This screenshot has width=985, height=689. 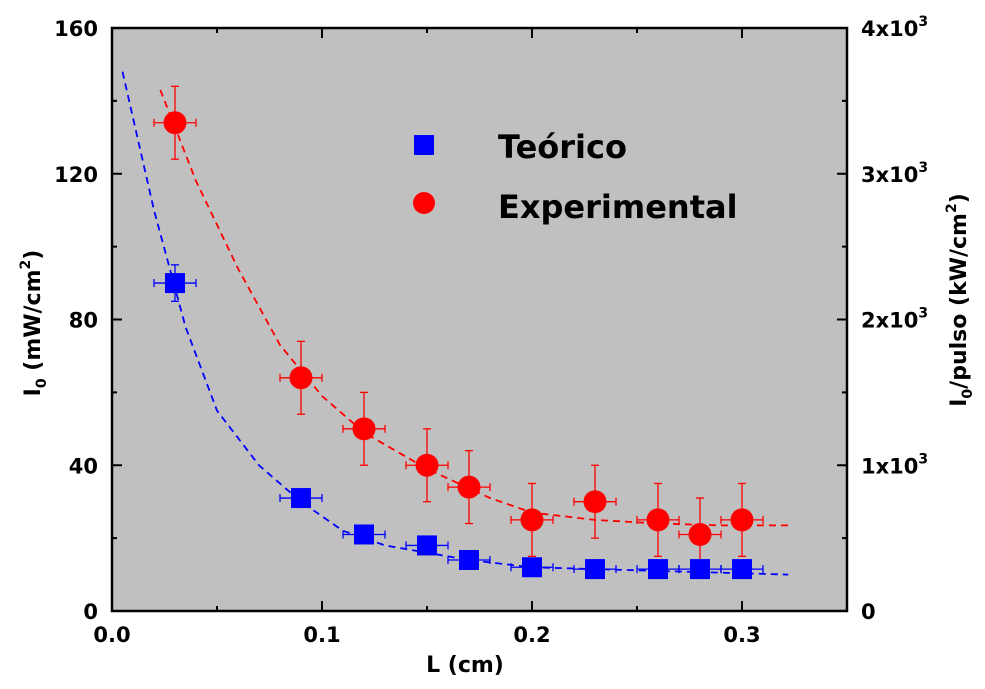 I want to click on legend-label-experimental: Experimental, so click(x=618, y=207).